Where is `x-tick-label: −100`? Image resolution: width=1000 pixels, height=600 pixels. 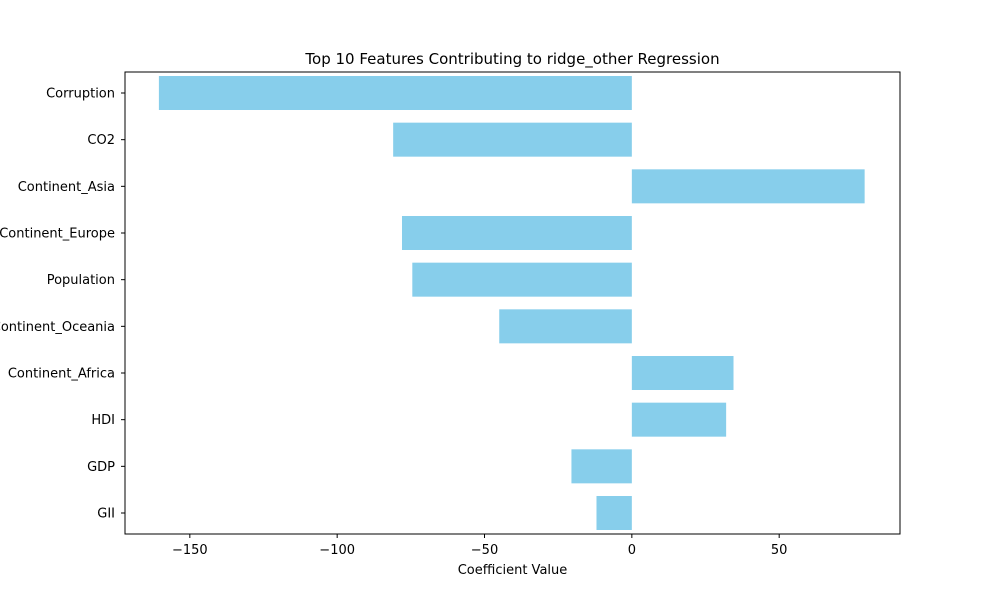 x-tick-label: −100 is located at coordinates (337, 550).